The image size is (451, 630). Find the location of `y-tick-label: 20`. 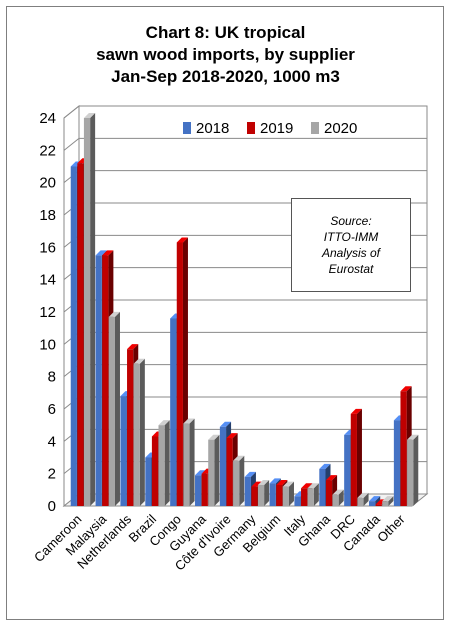

y-tick-label: 20 is located at coordinates (47, 183).